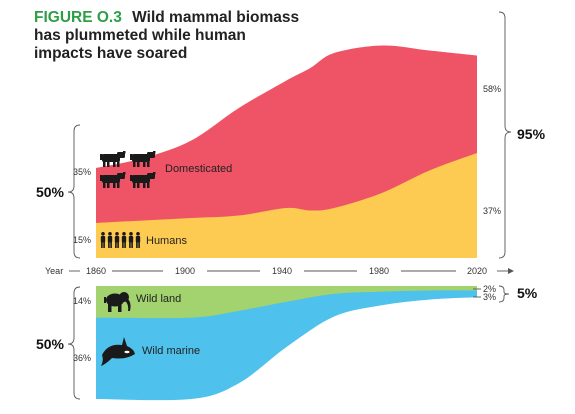 The width and height of the screenshot is (575, 414). Describe the element at coordinates (82, 172) in the screenshot. I see `label-domesticated-1860: 35%` at that location.